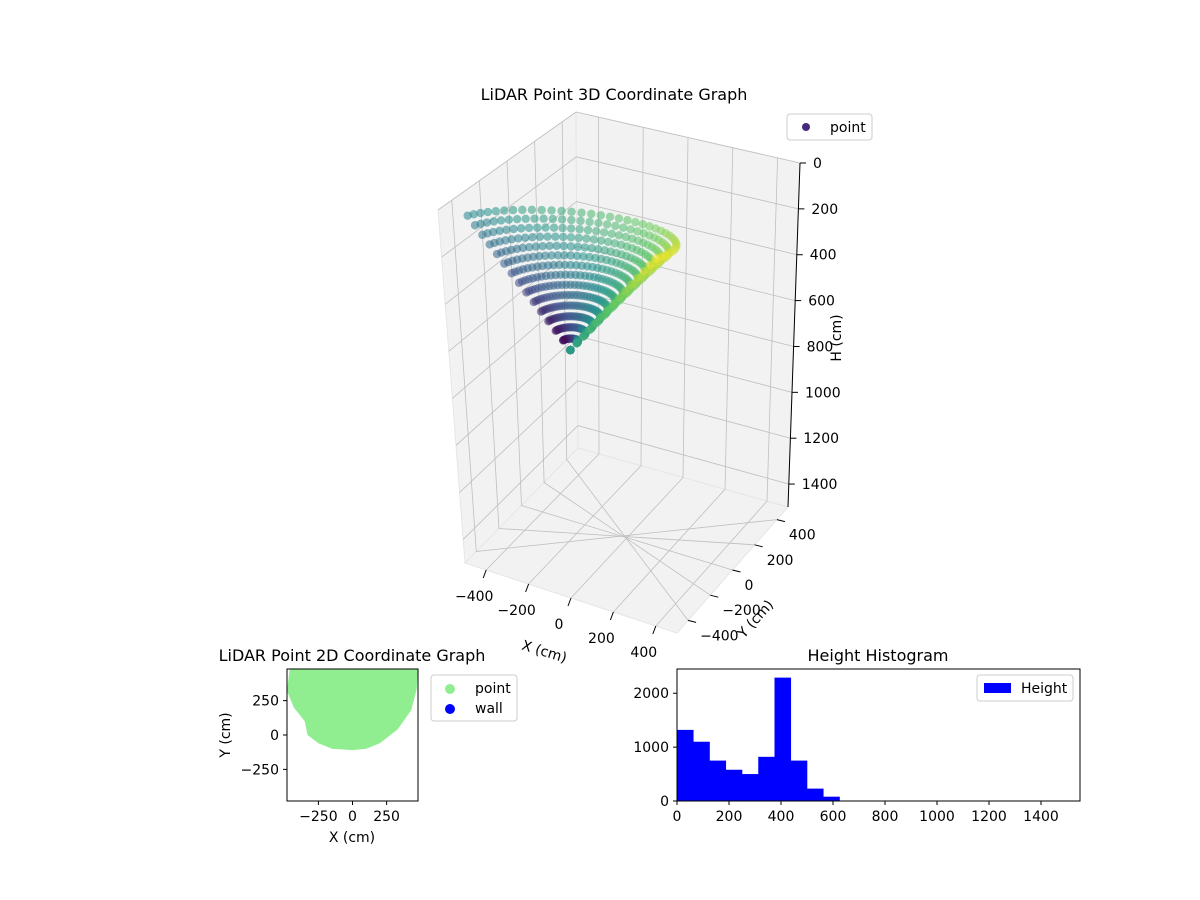  Describe the element at coordinates (758, 739) in the screenshot. I see `histogram-bars` at that location.